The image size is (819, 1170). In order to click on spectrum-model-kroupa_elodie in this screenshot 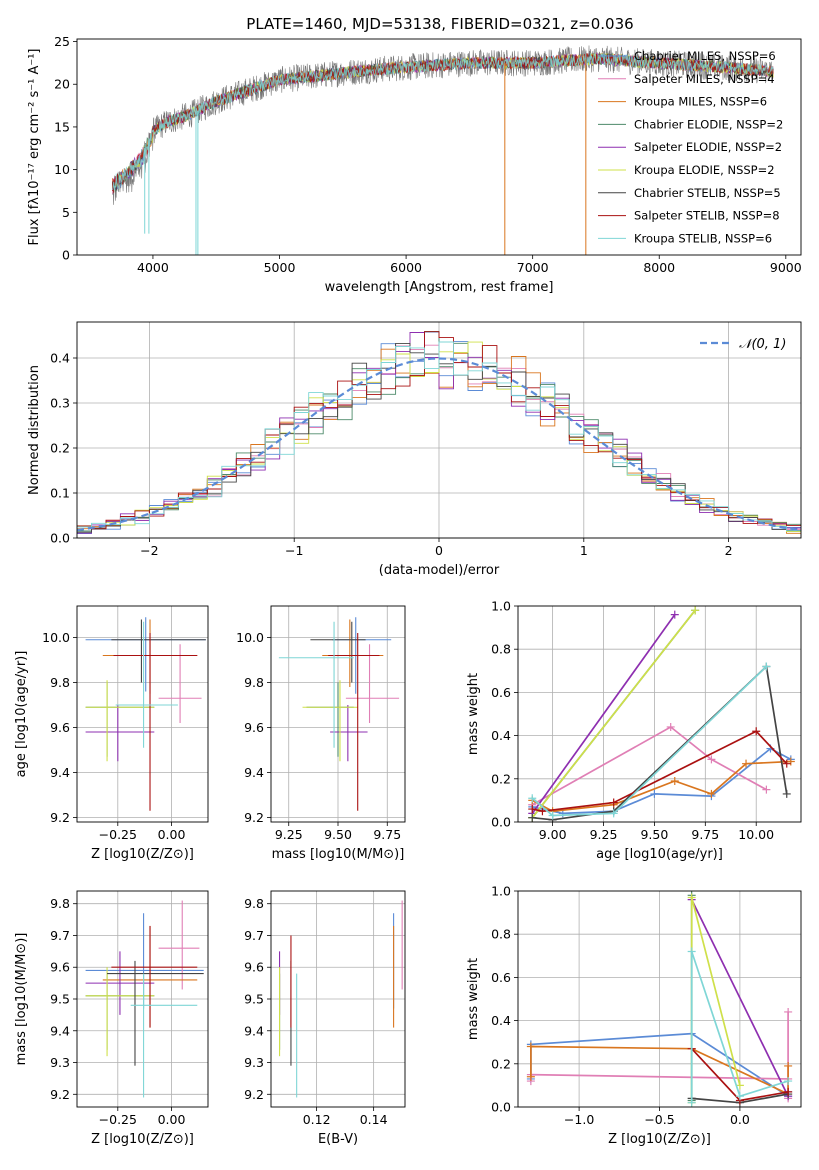, I will do `click(443, 120)`.